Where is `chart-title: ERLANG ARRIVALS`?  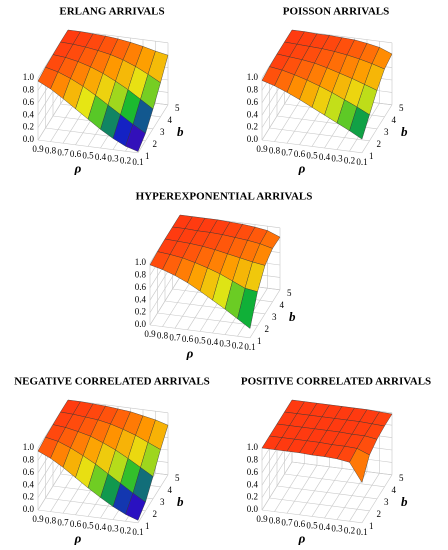
chart-title: ERLANG ARRIVALS is located at coordinates (111, 12).